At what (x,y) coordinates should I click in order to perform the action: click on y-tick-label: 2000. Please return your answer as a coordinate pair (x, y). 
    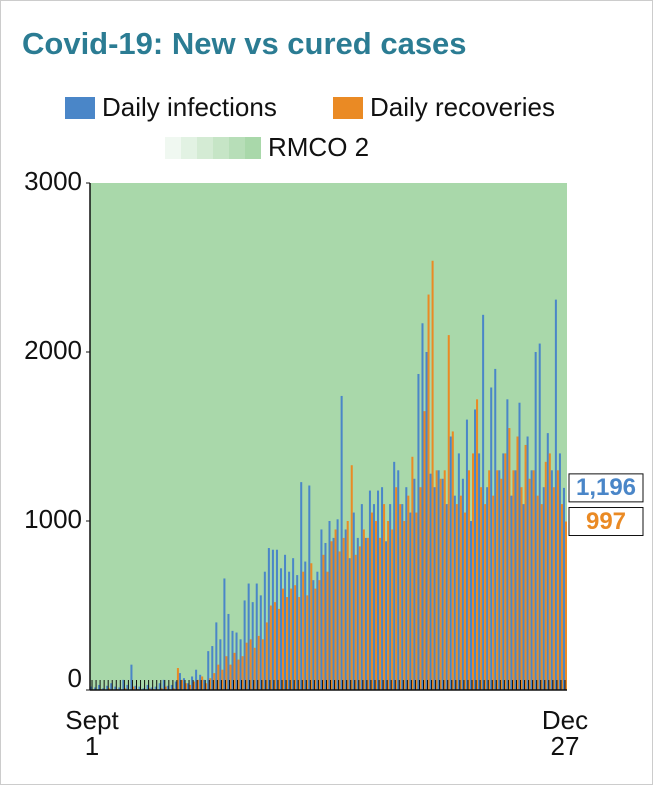
    Looking at the image, I should click on (53, 350).